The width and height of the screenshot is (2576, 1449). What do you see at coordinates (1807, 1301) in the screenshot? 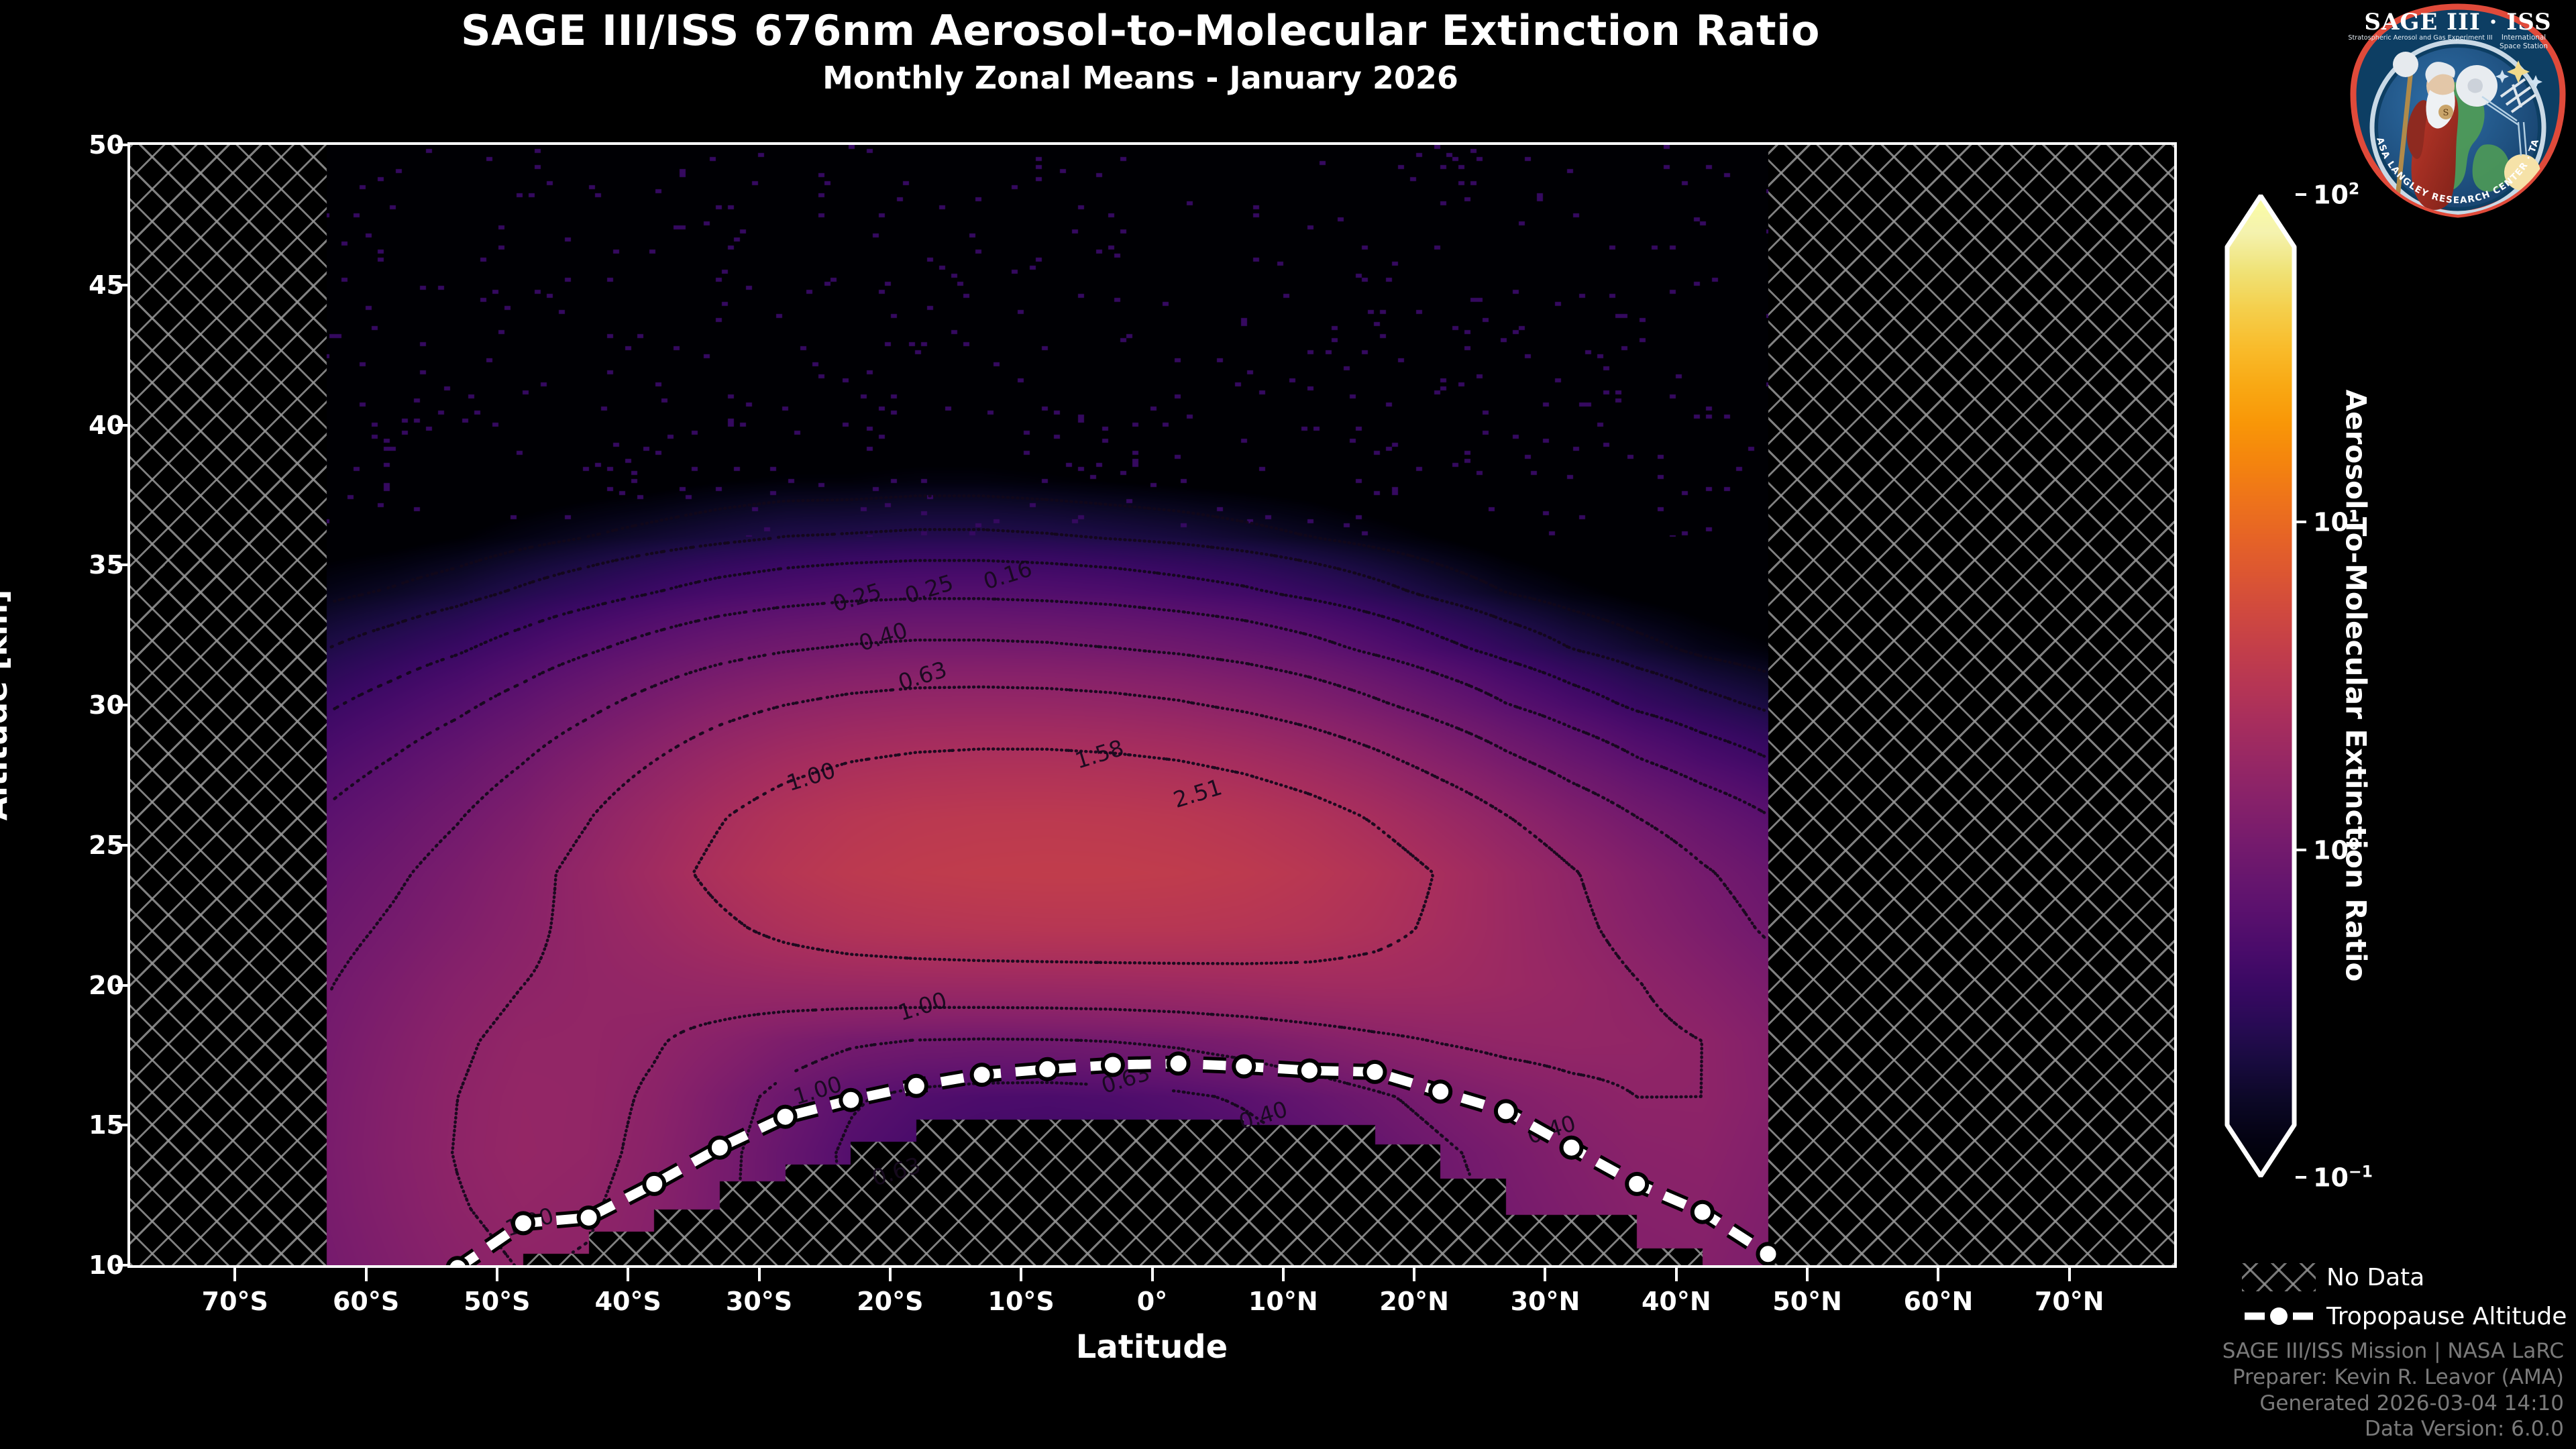
I see `x-axis-tick-label: 50°N` at bounding box center [1807, 1301].